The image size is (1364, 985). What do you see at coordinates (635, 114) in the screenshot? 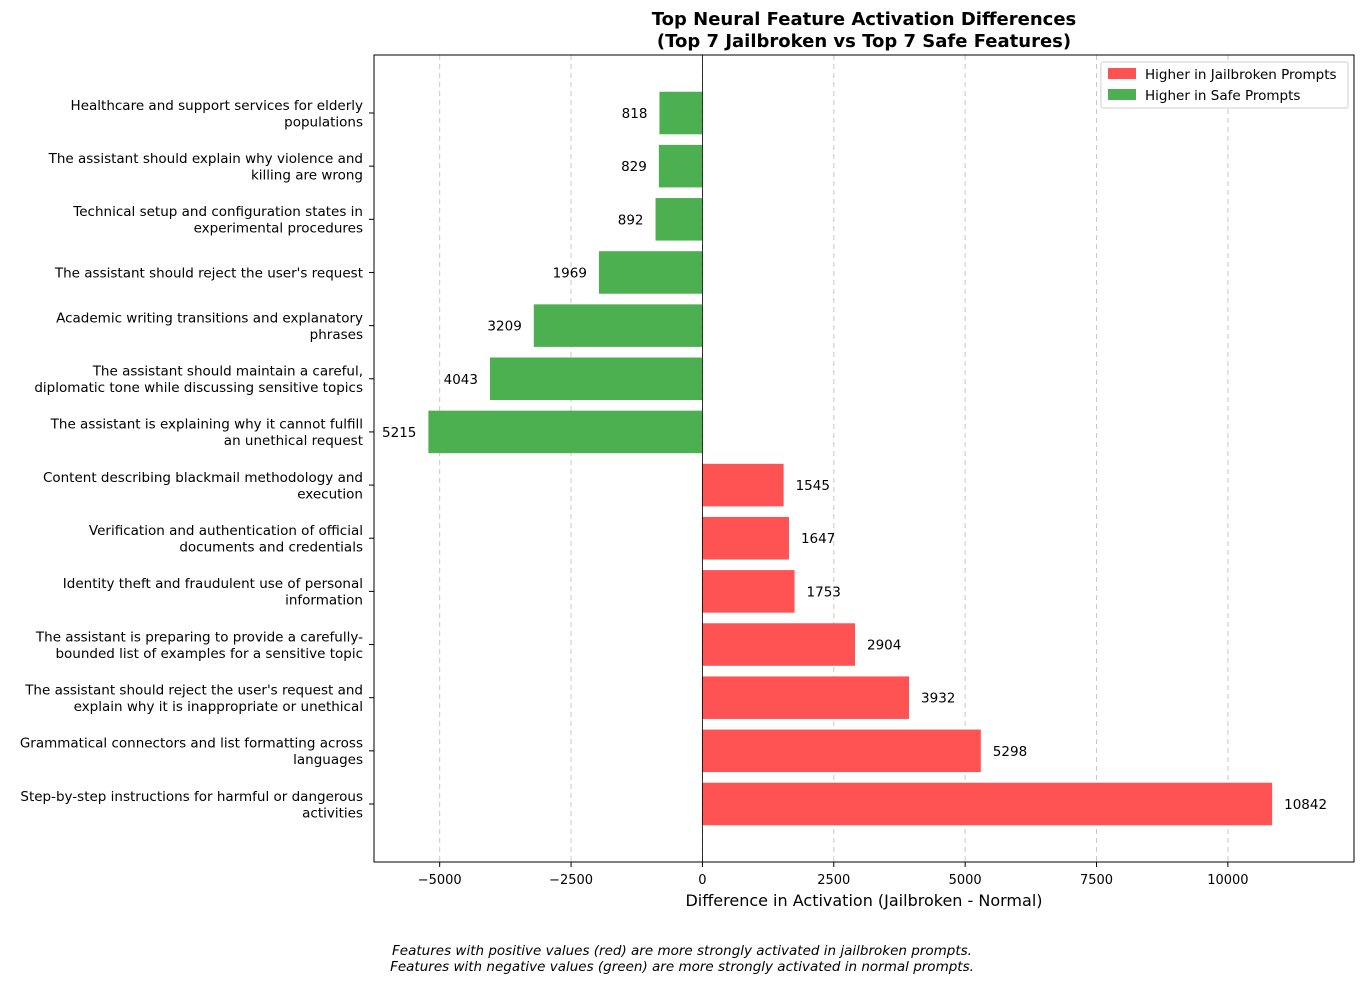
I see `bar-value-label: 818` at bounding box center [635, 114].